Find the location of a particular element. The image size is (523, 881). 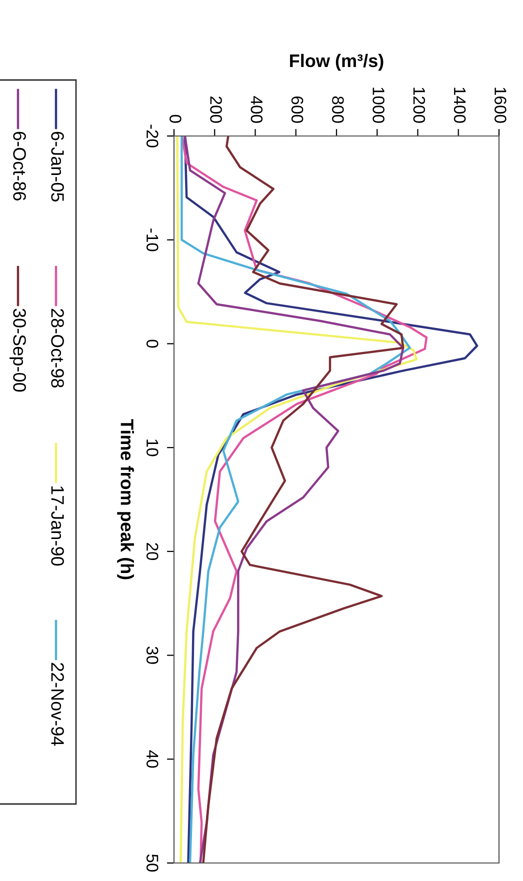

legend-label: 6-Jan-05 is located at coordinates (57, 167).